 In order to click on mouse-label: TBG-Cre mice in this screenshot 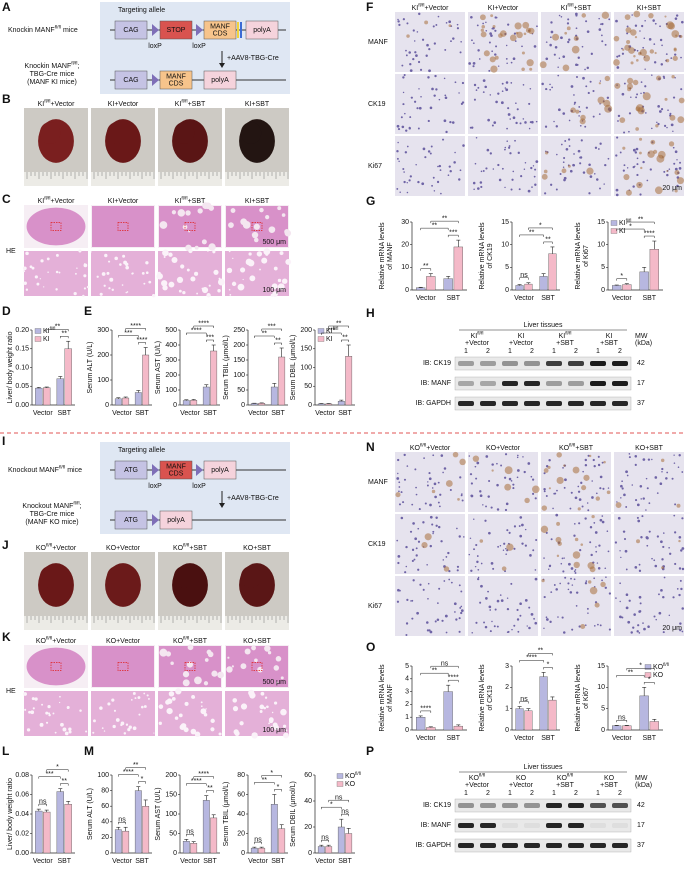, I will do `click(52, 514)`.